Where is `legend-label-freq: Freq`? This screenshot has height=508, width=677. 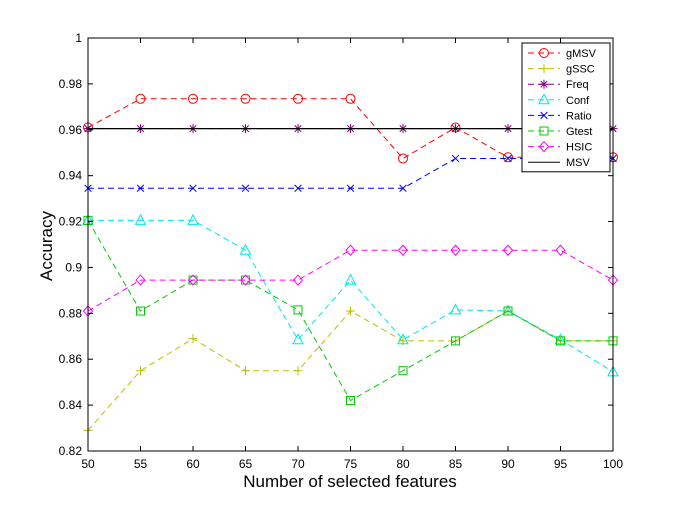
legend-label-freq: Freq is located at coordinates (577, 85).